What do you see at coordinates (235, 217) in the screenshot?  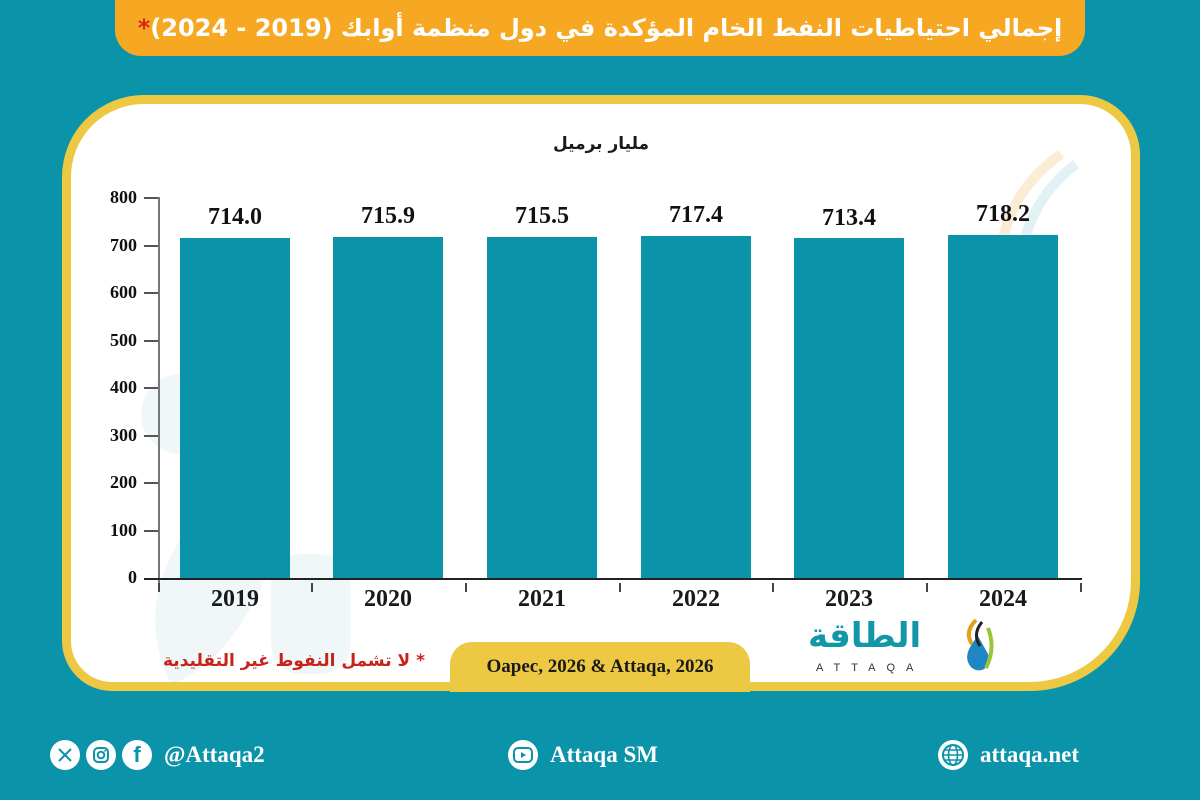 I see `bar-value-label: 714.0` at bounding box center [235, 217].